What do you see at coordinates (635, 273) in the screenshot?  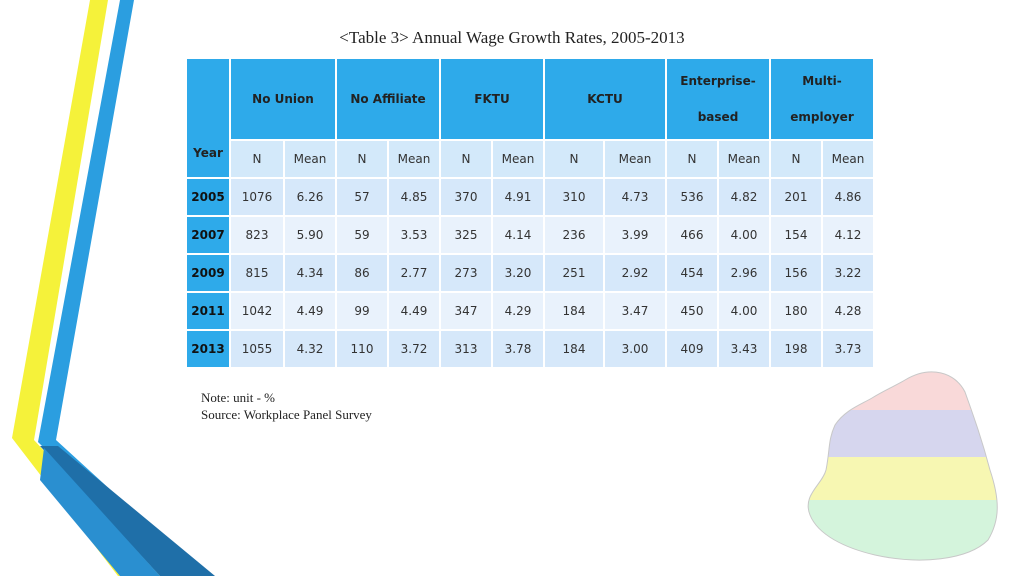 I see `mean-cell: 2.92` at bounding box center [635, 273].